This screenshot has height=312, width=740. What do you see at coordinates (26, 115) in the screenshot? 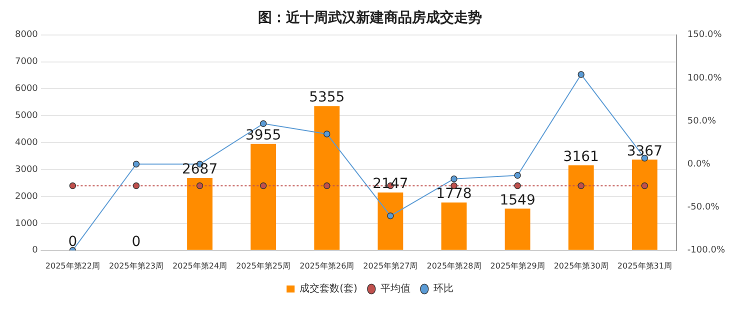
I see `y-tick-label: 5000` at bounding box center [26, 115].